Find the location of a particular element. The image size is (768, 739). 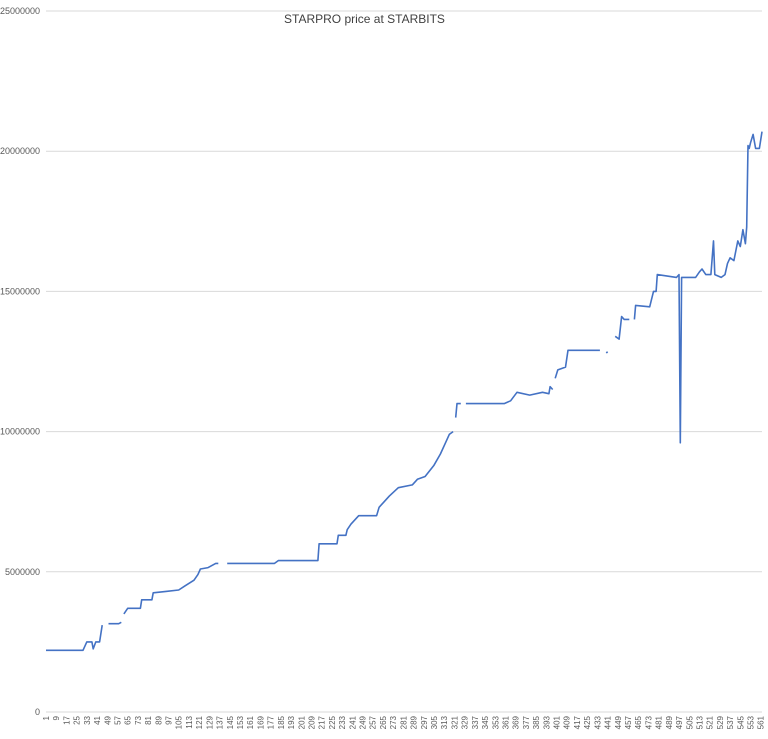

x-tick-label: 41 is located at coordinates (97, 719).